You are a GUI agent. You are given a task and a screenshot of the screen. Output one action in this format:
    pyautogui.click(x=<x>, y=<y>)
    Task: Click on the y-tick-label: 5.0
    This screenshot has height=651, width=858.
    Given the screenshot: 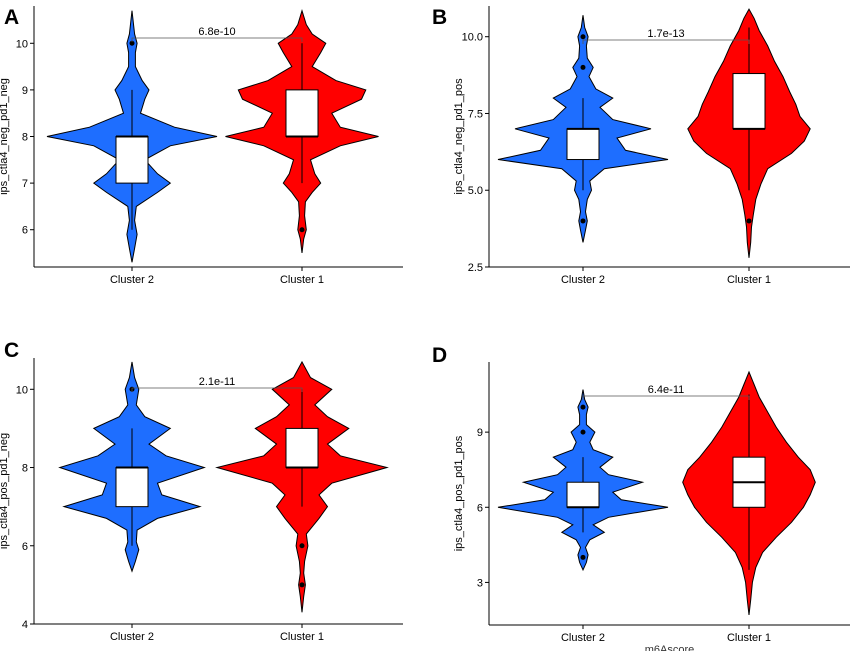 What is the action you would take?
    pyautogui.click(x=475, y=191)
    